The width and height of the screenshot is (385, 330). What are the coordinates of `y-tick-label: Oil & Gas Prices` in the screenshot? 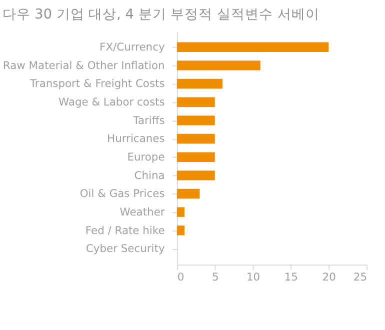 It's located at (123, 193).